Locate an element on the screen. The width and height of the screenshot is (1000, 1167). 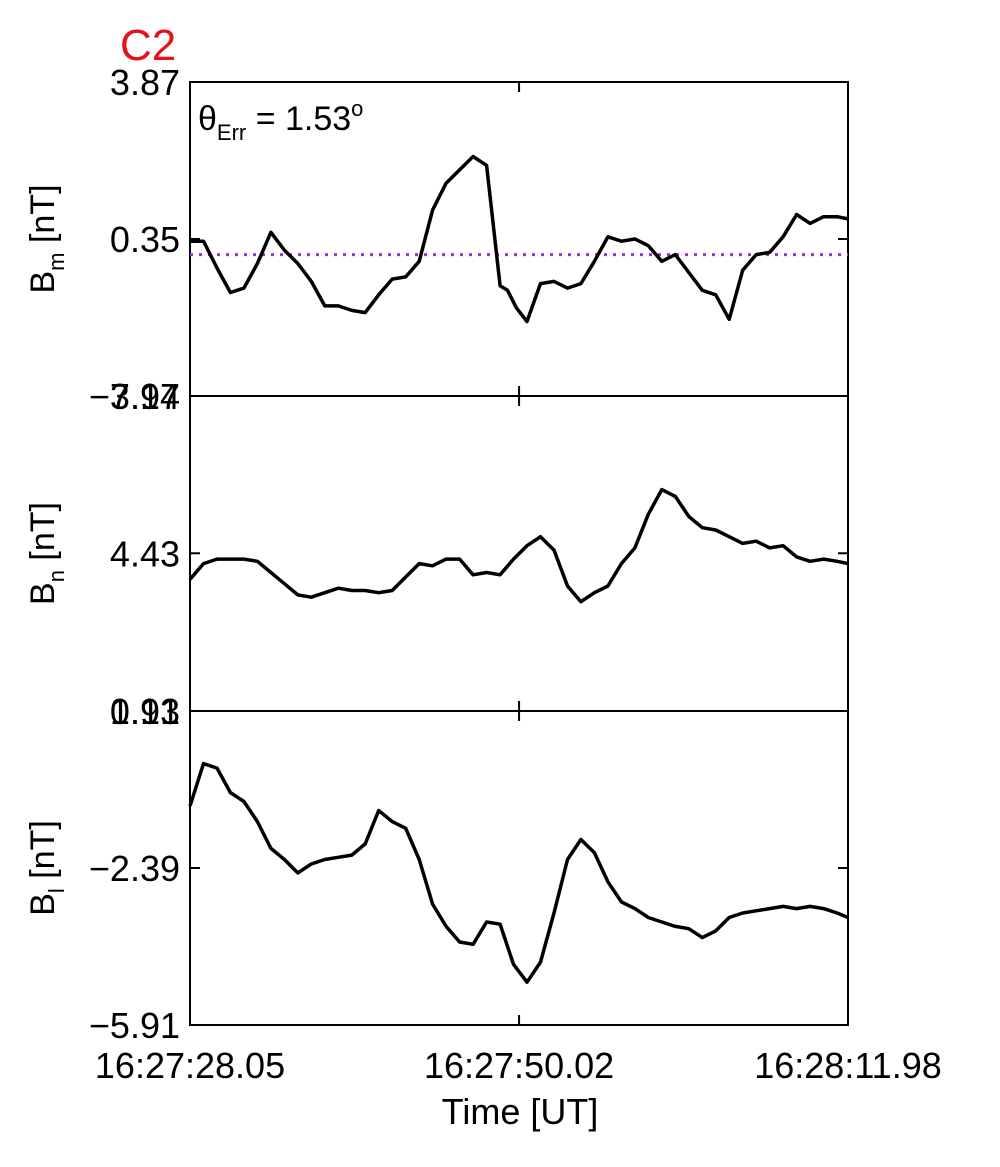
chart-title: C2 is located at coordinates (148, 45).